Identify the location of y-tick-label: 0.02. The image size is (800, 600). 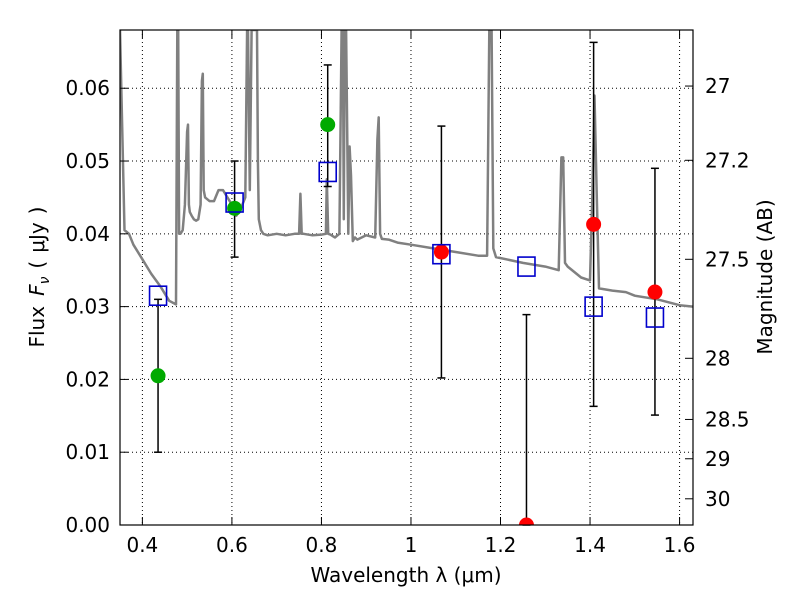
(87, 379).